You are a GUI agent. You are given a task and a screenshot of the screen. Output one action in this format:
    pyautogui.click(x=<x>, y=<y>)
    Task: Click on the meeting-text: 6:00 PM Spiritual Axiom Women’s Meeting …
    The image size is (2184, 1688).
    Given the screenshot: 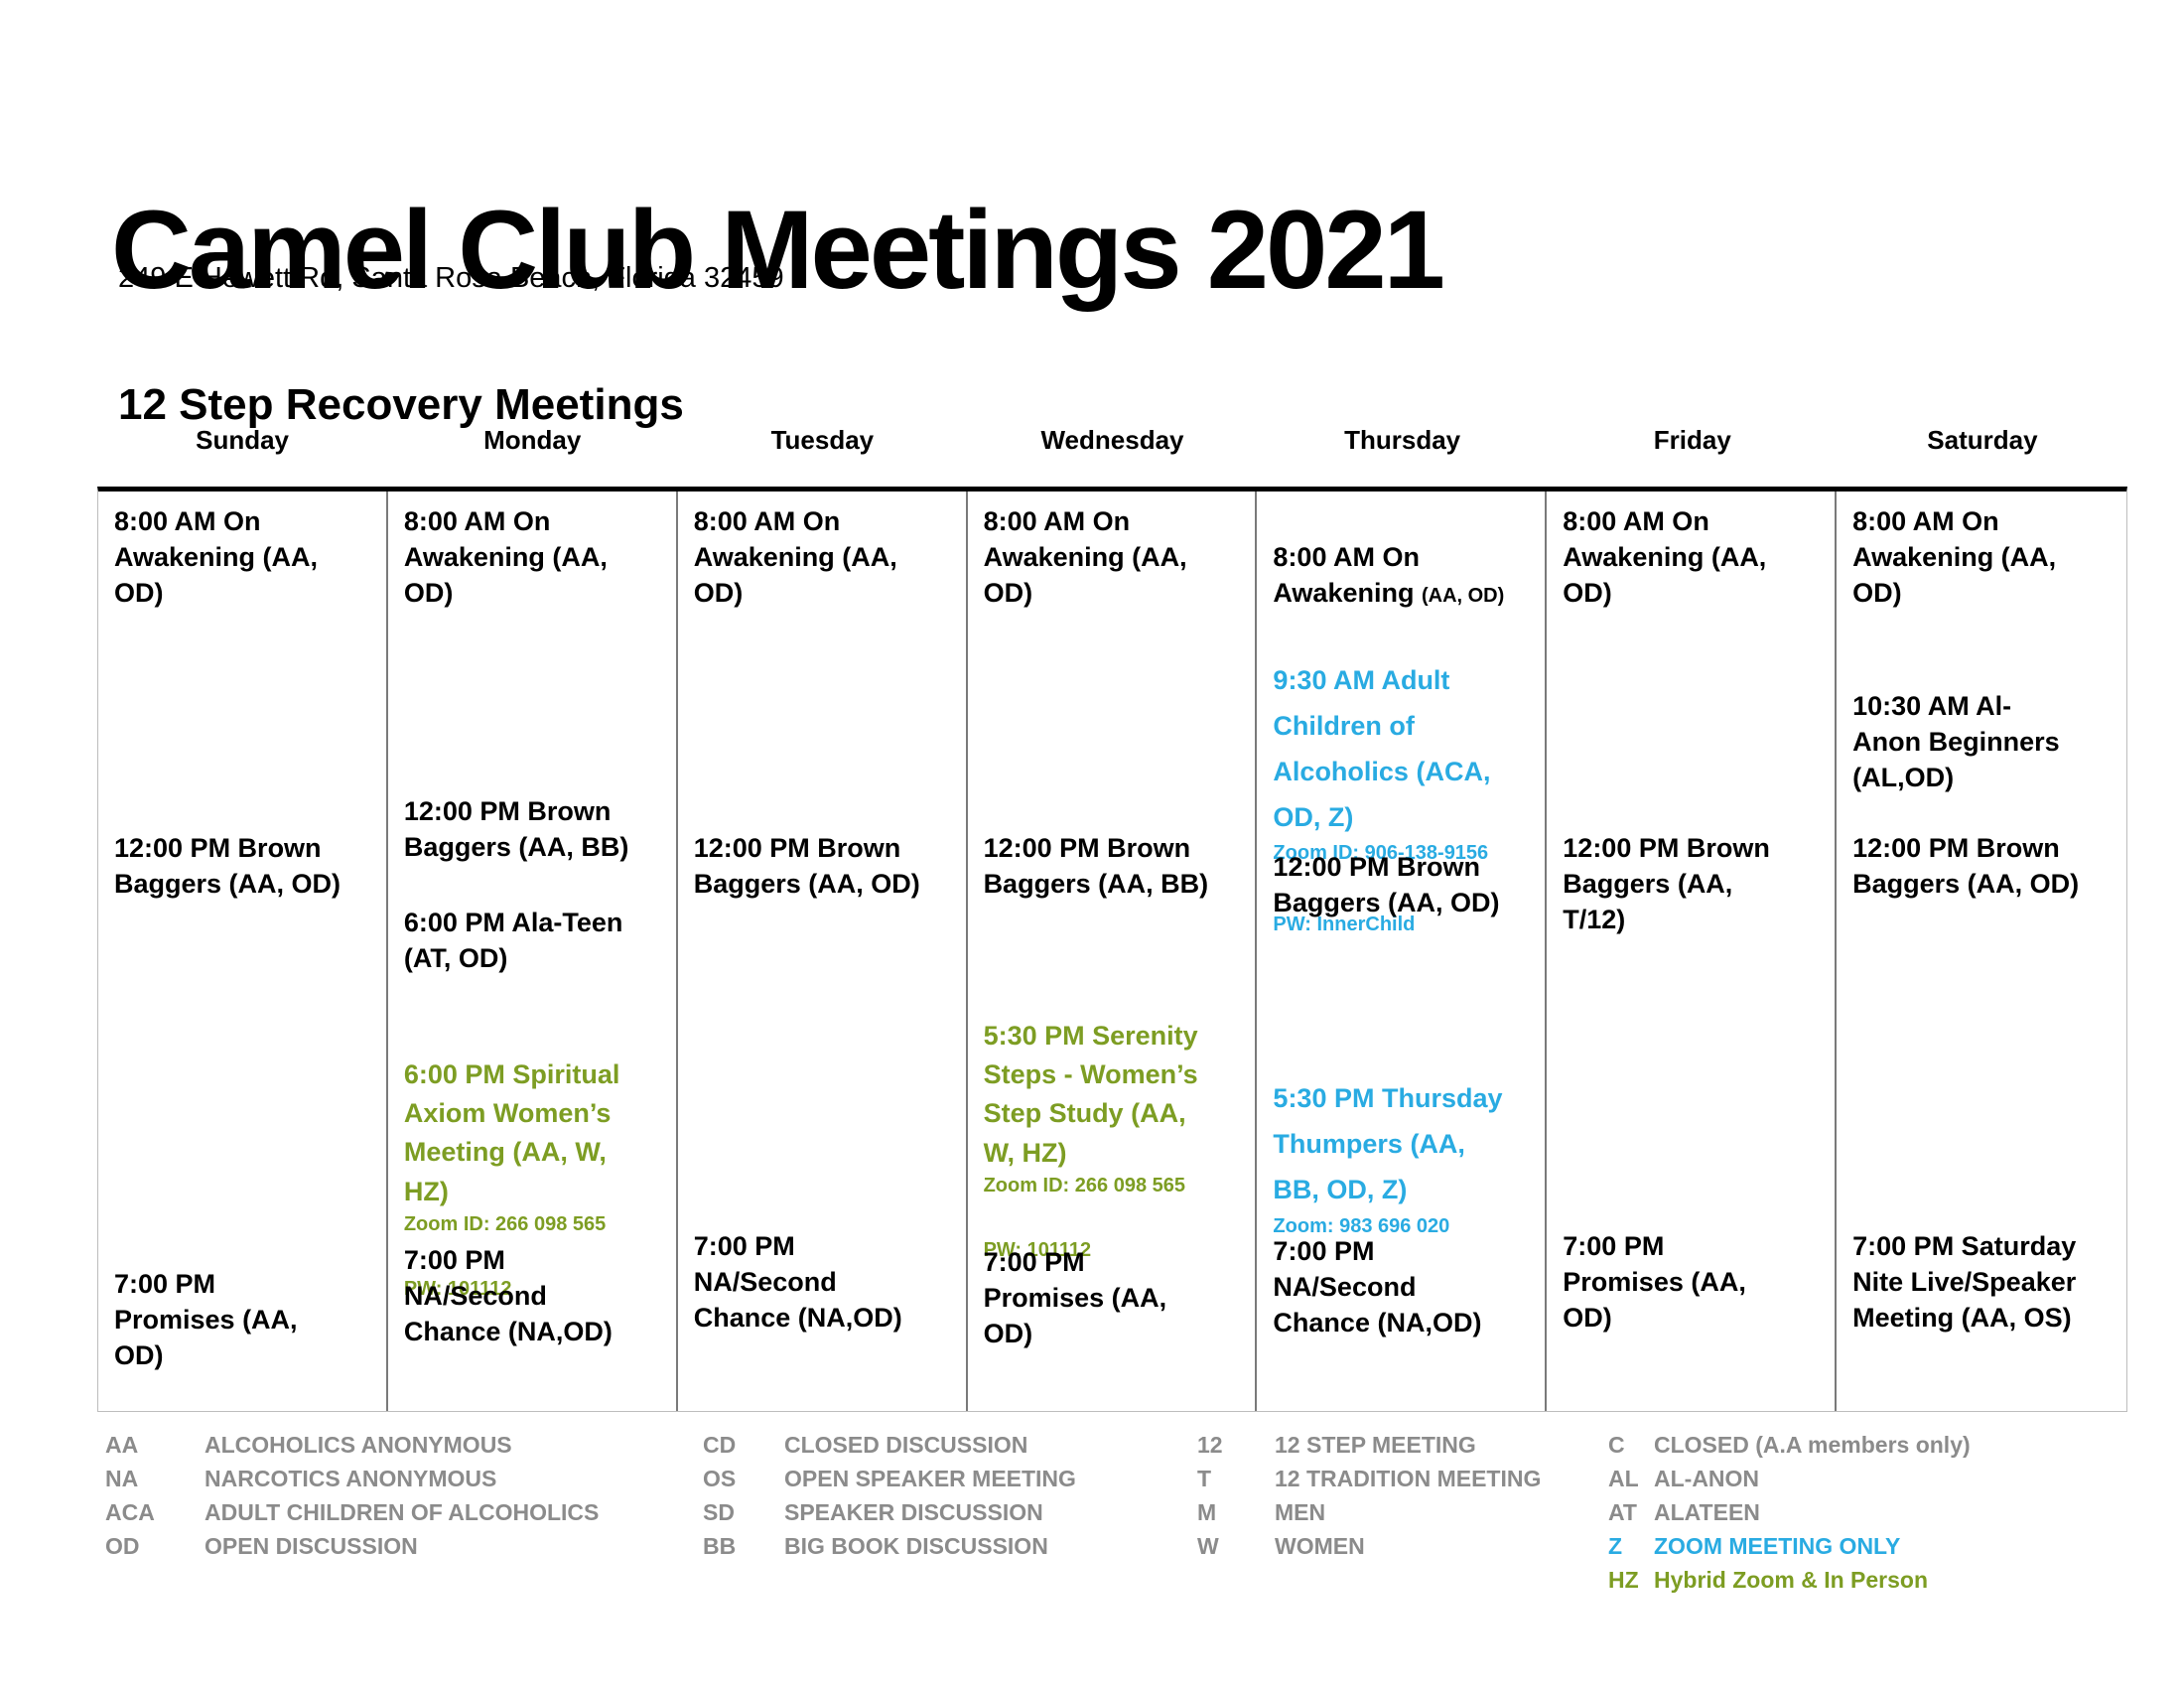 What is the action you would take?
    pyautogui.click(x=511, y=1132)
    